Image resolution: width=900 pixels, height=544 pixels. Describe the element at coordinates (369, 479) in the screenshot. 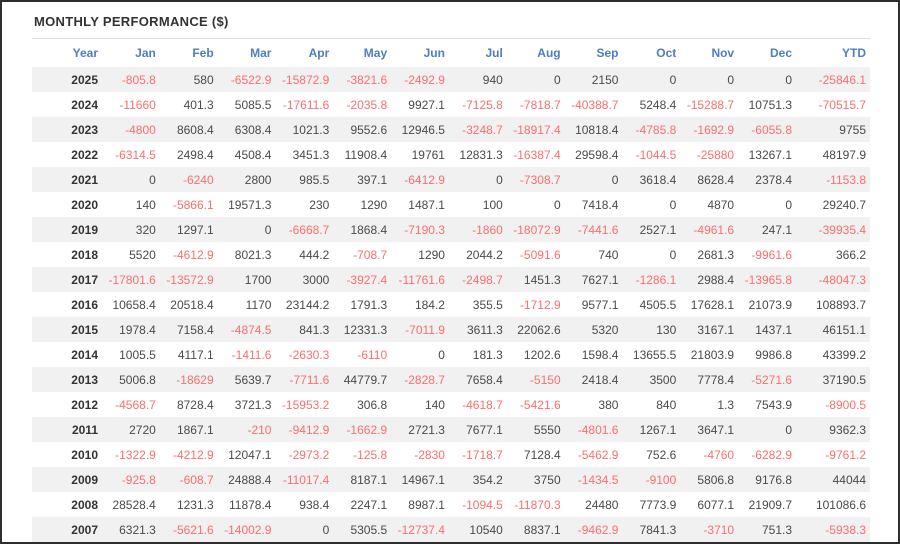

I see `value-cell: 8187.1` at that location.